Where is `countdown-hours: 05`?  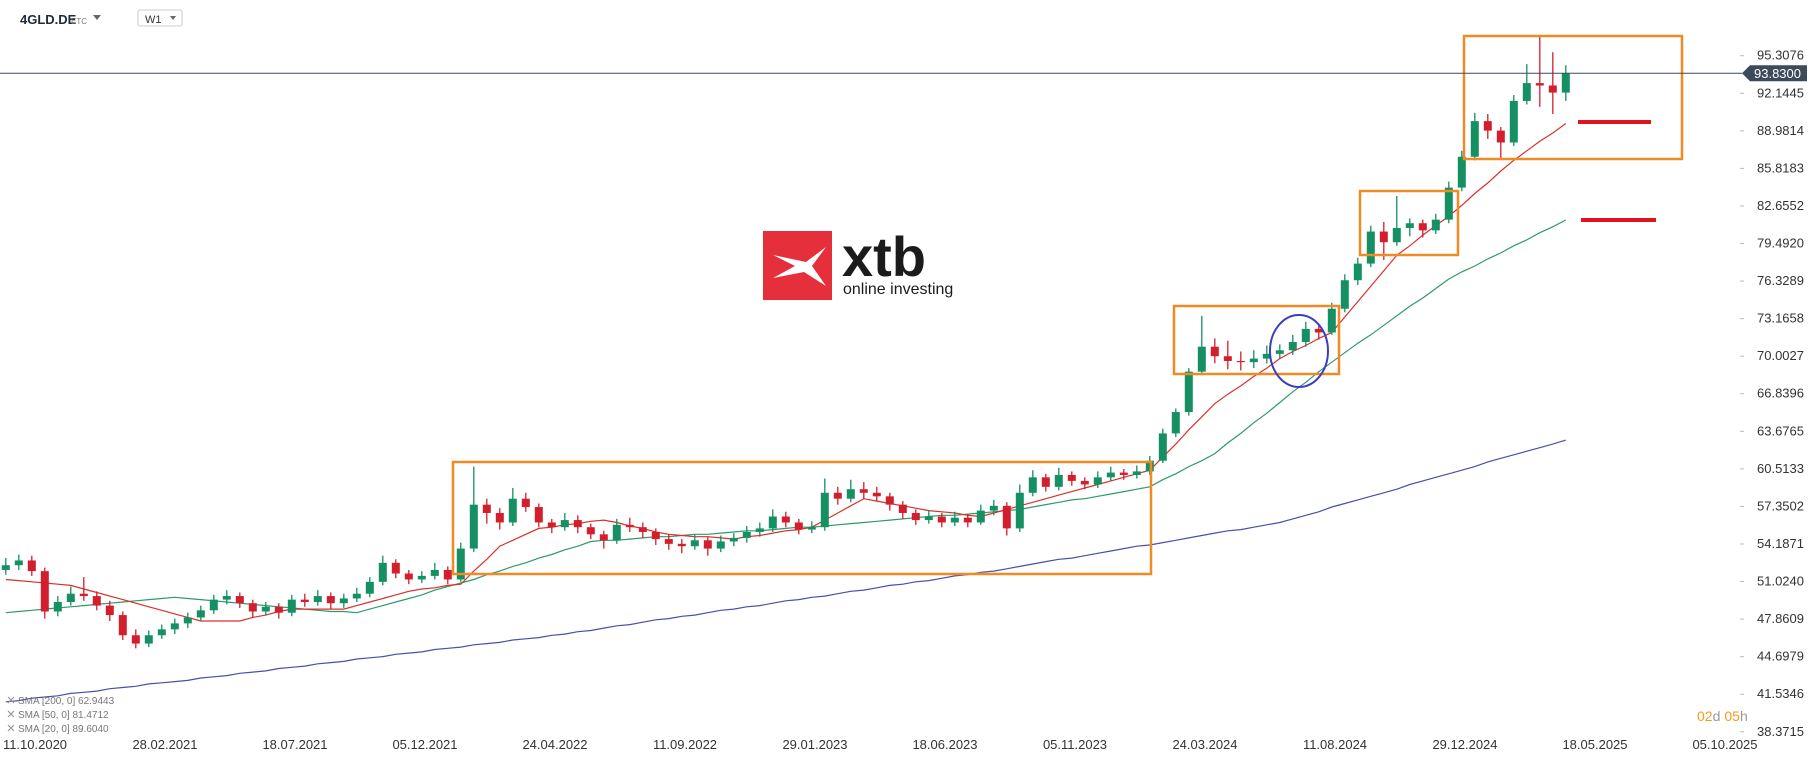
countdown-hours: 05 is located at coordinates (1732, 716).